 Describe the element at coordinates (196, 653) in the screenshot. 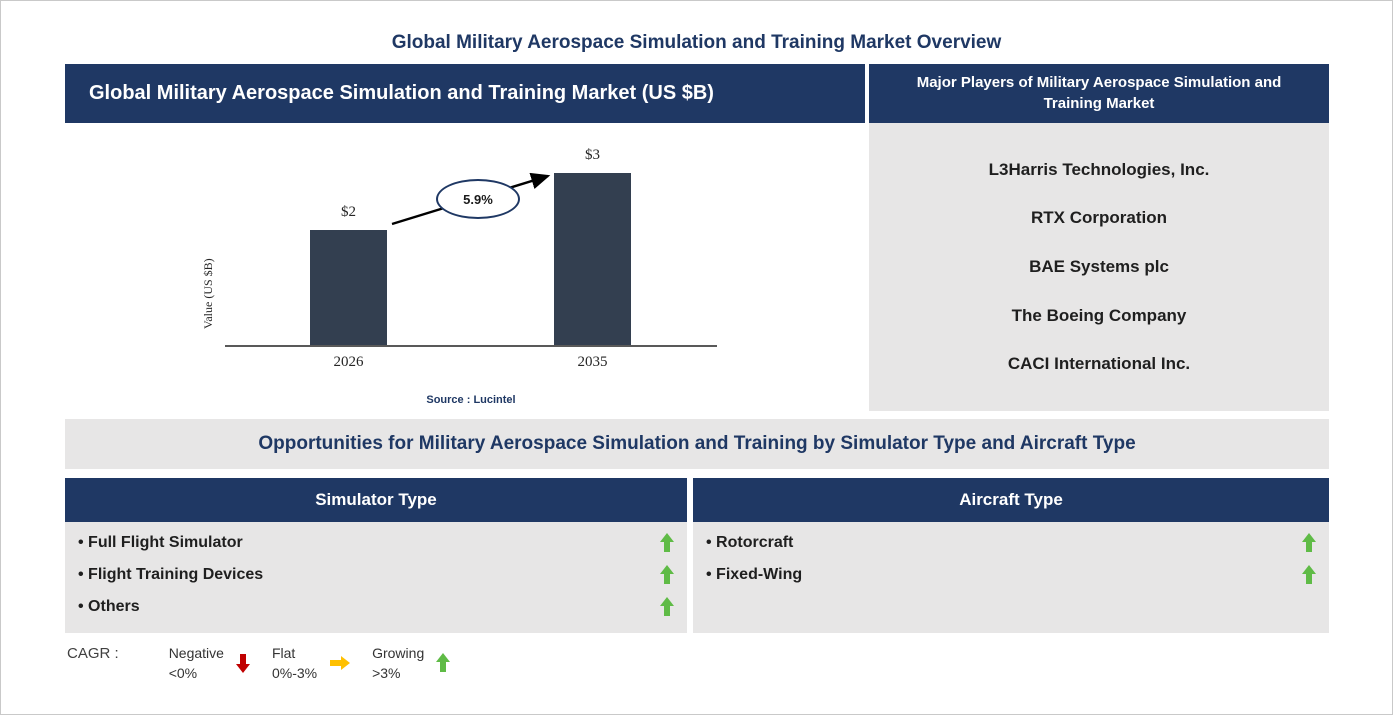

I see `entry-name: Negative` at that location.